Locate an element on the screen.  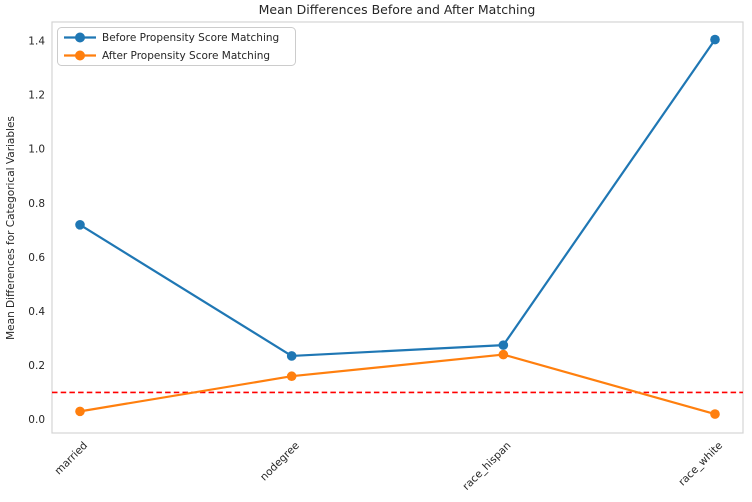
y-tick-label: 0.4 is located at coordinates (36, 312).